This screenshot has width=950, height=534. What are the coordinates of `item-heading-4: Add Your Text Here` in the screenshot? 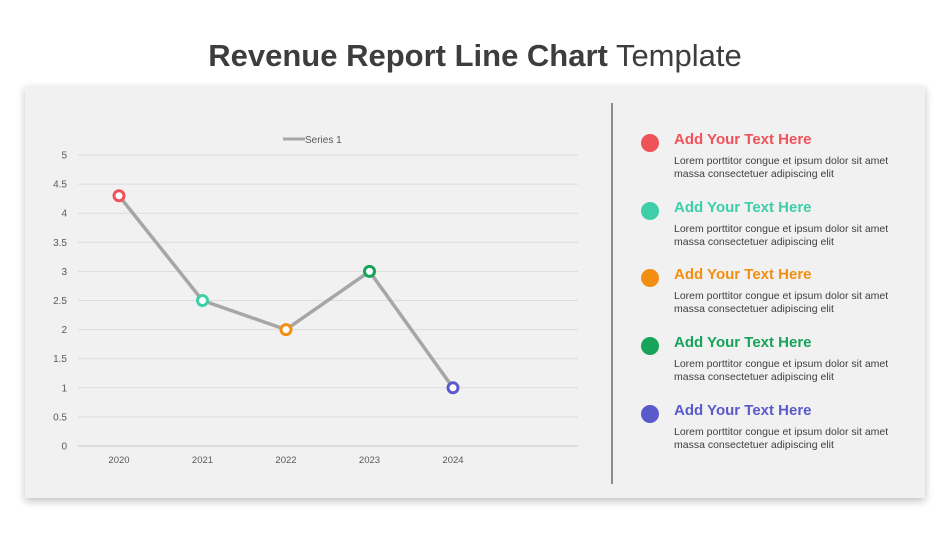 It's located at (743, 342).